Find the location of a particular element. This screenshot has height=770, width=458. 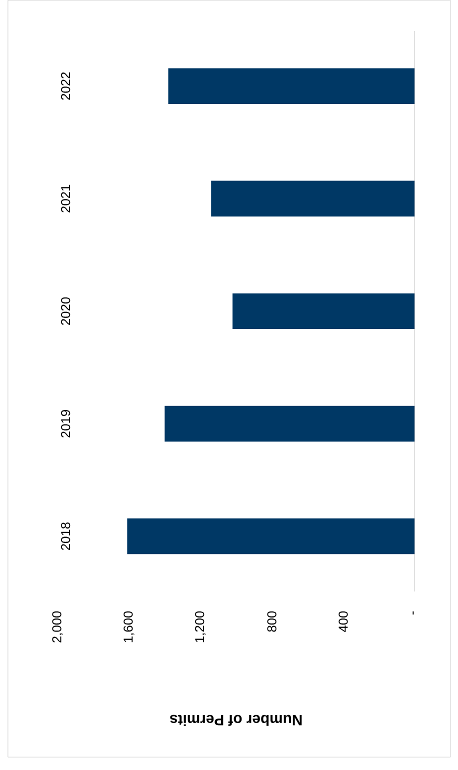

x-tick-label: 1,600 is located at coordinates (128, 626).